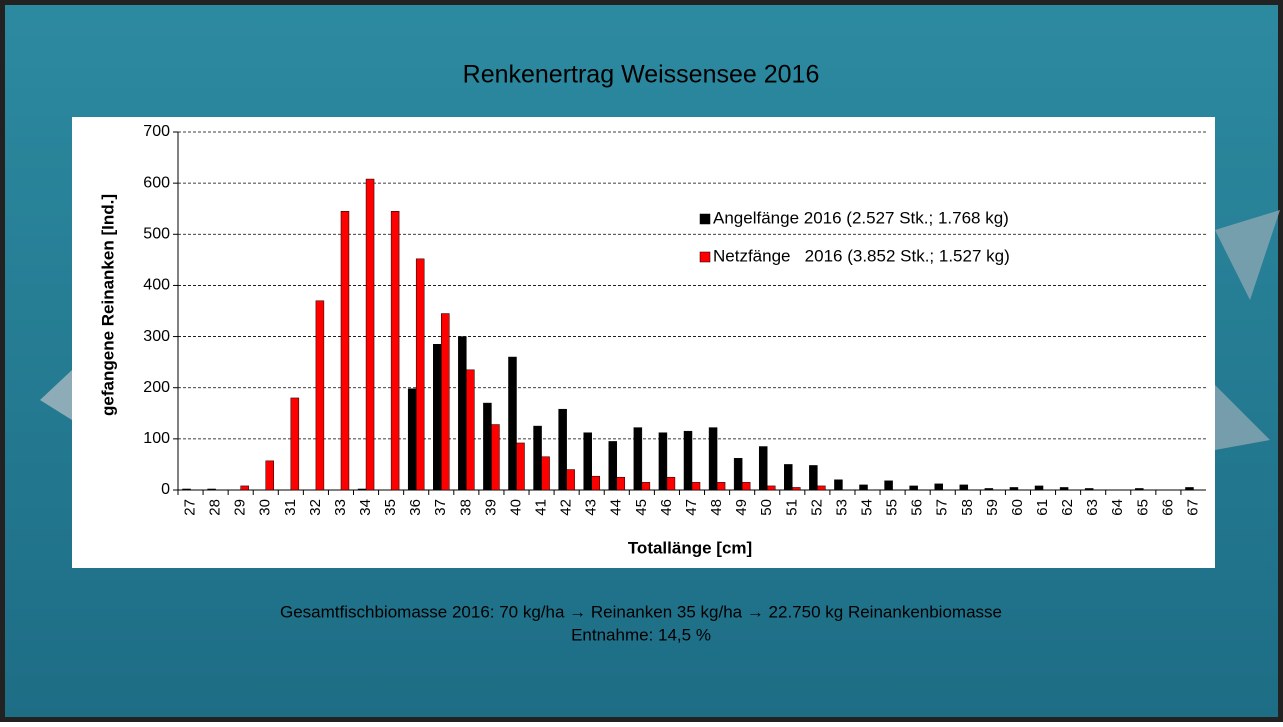  I want to click on y-tick-label: 400, so click(156, 285).